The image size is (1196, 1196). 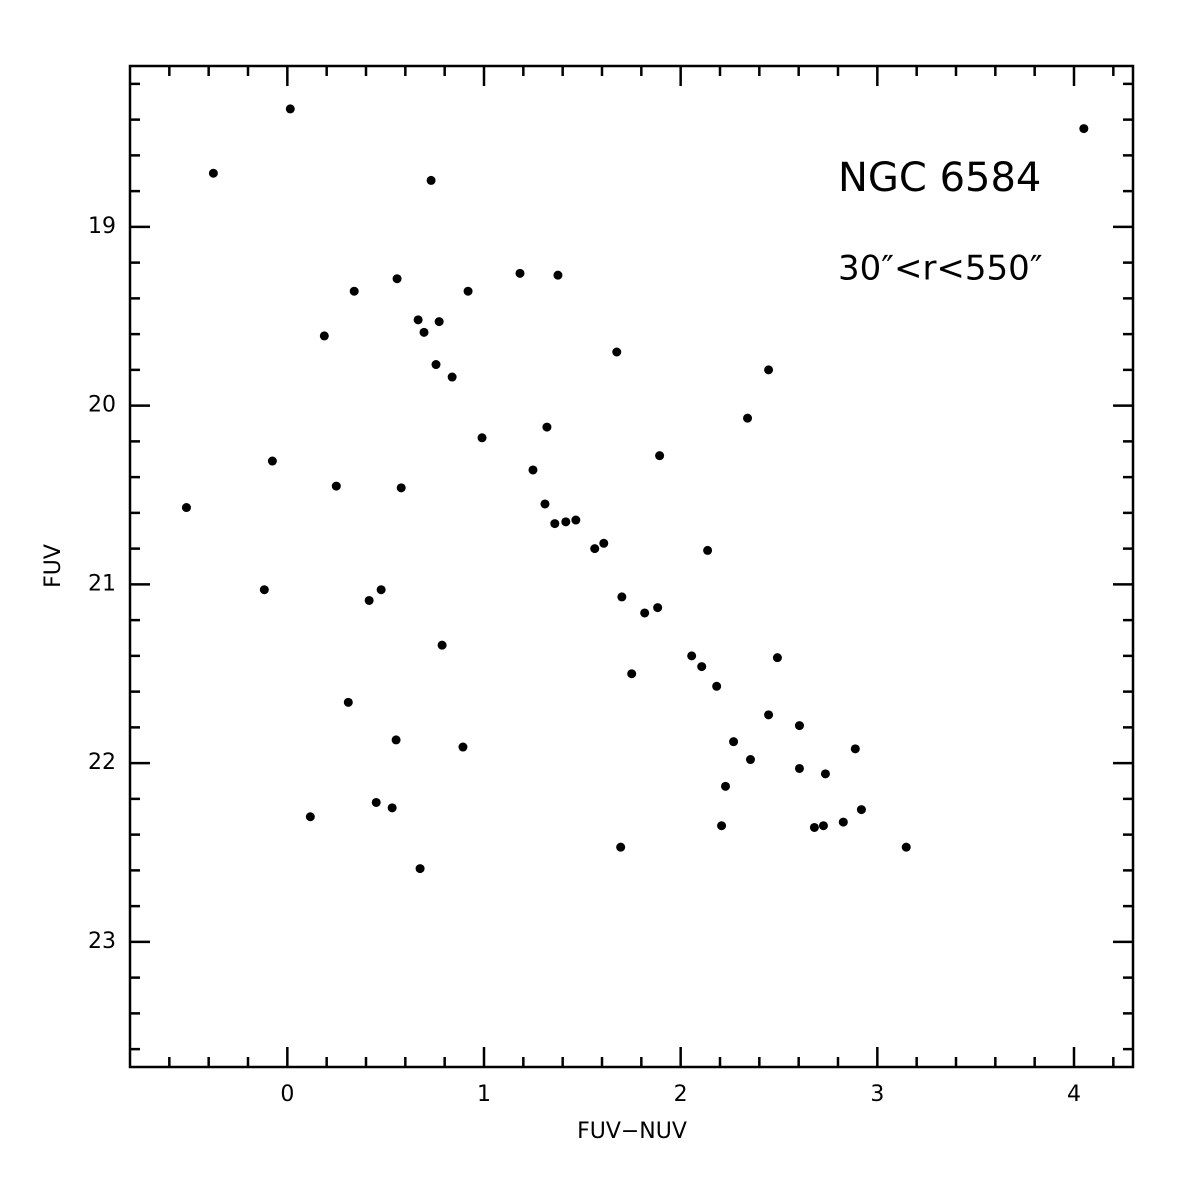 What do you see at coordinates (102, 583) in the screenshot?
I see `y-tick-label: 21` at bounding box center [102, 583].